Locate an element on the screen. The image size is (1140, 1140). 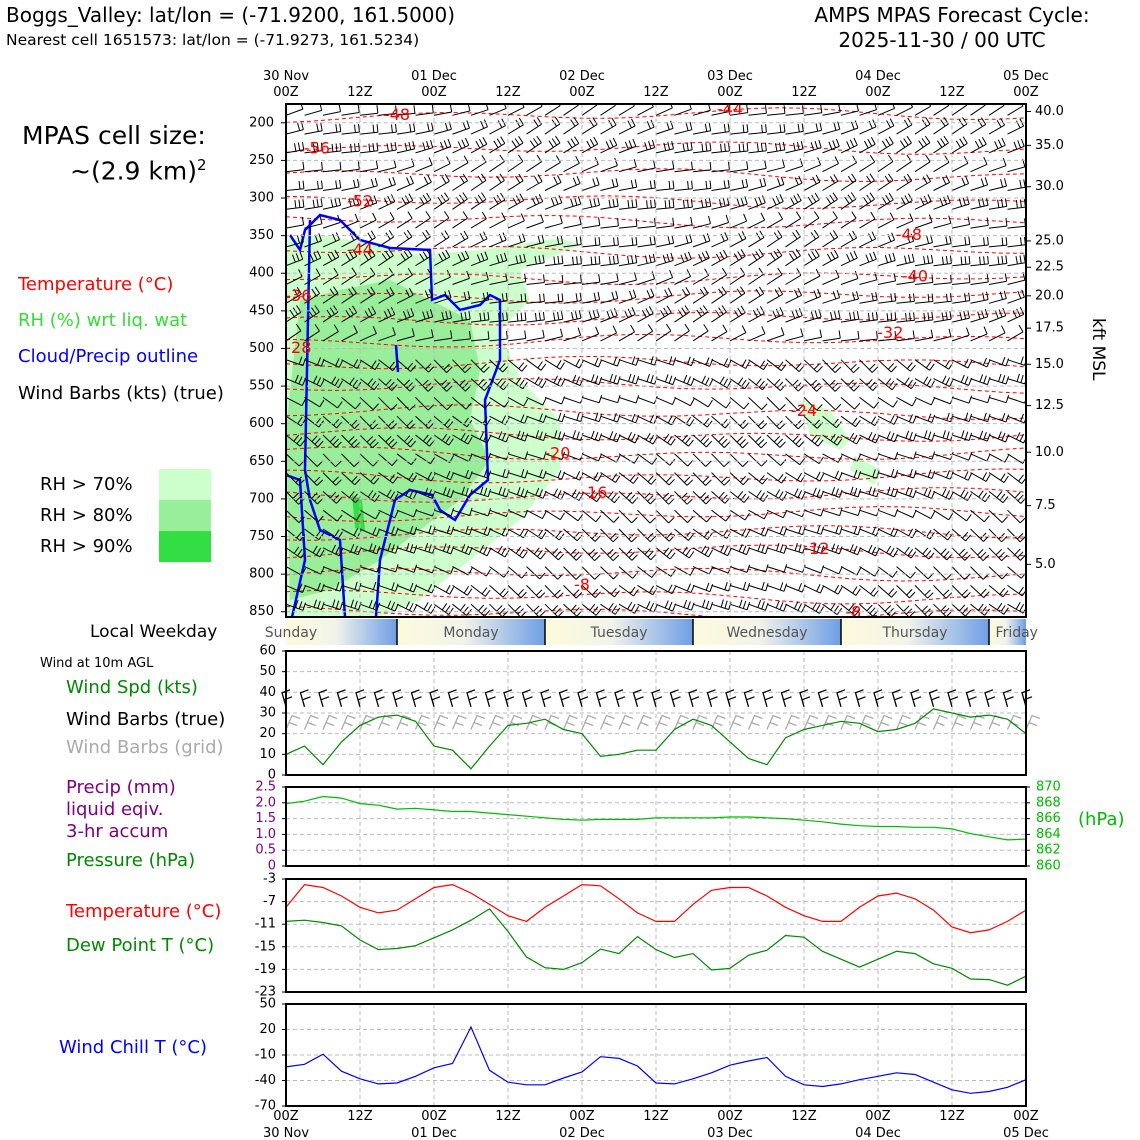
pressure-right-tick-label: 862 is located at coordinates (1048, 850).